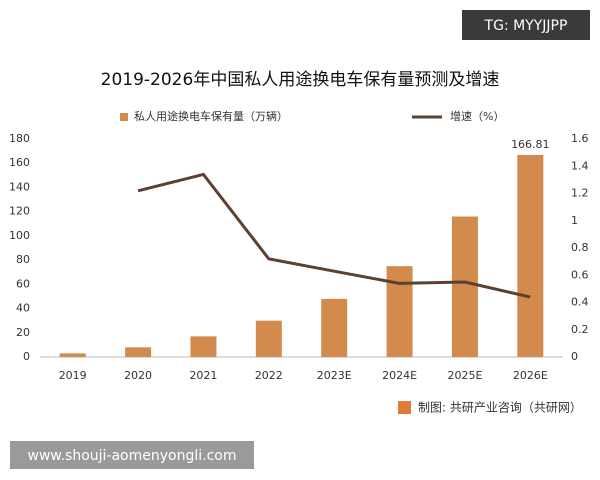 Image resolution: width=600 pixels, height=480 pixels. I want to click on y2-tick-label: 1.6, so click(580, 138).